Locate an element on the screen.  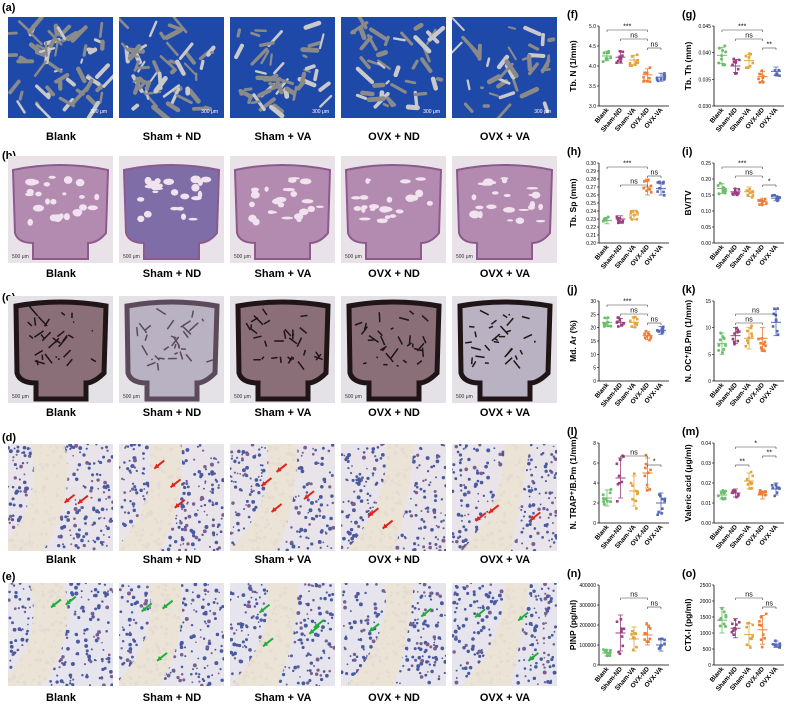
group-caption: OVX + ND is located at coordinates (394, 413).